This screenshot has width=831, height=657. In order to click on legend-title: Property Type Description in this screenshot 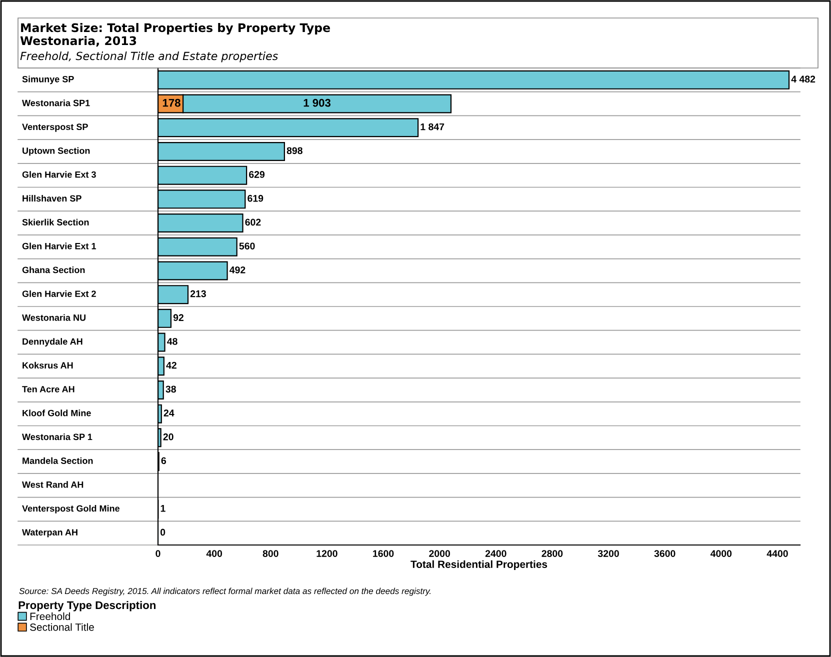, I will do `click(87, 606)`.